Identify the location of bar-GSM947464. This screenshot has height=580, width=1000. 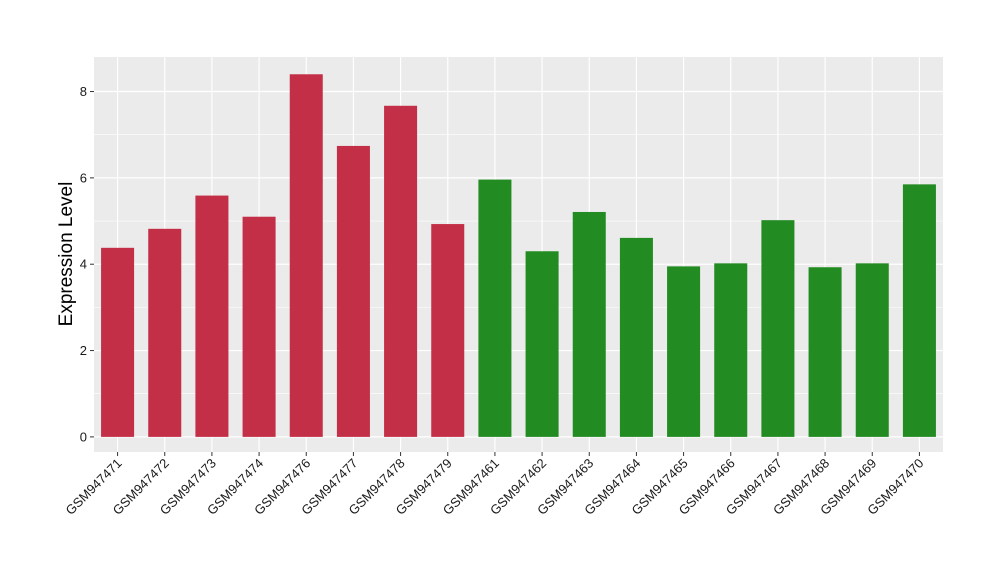
(636, 337).